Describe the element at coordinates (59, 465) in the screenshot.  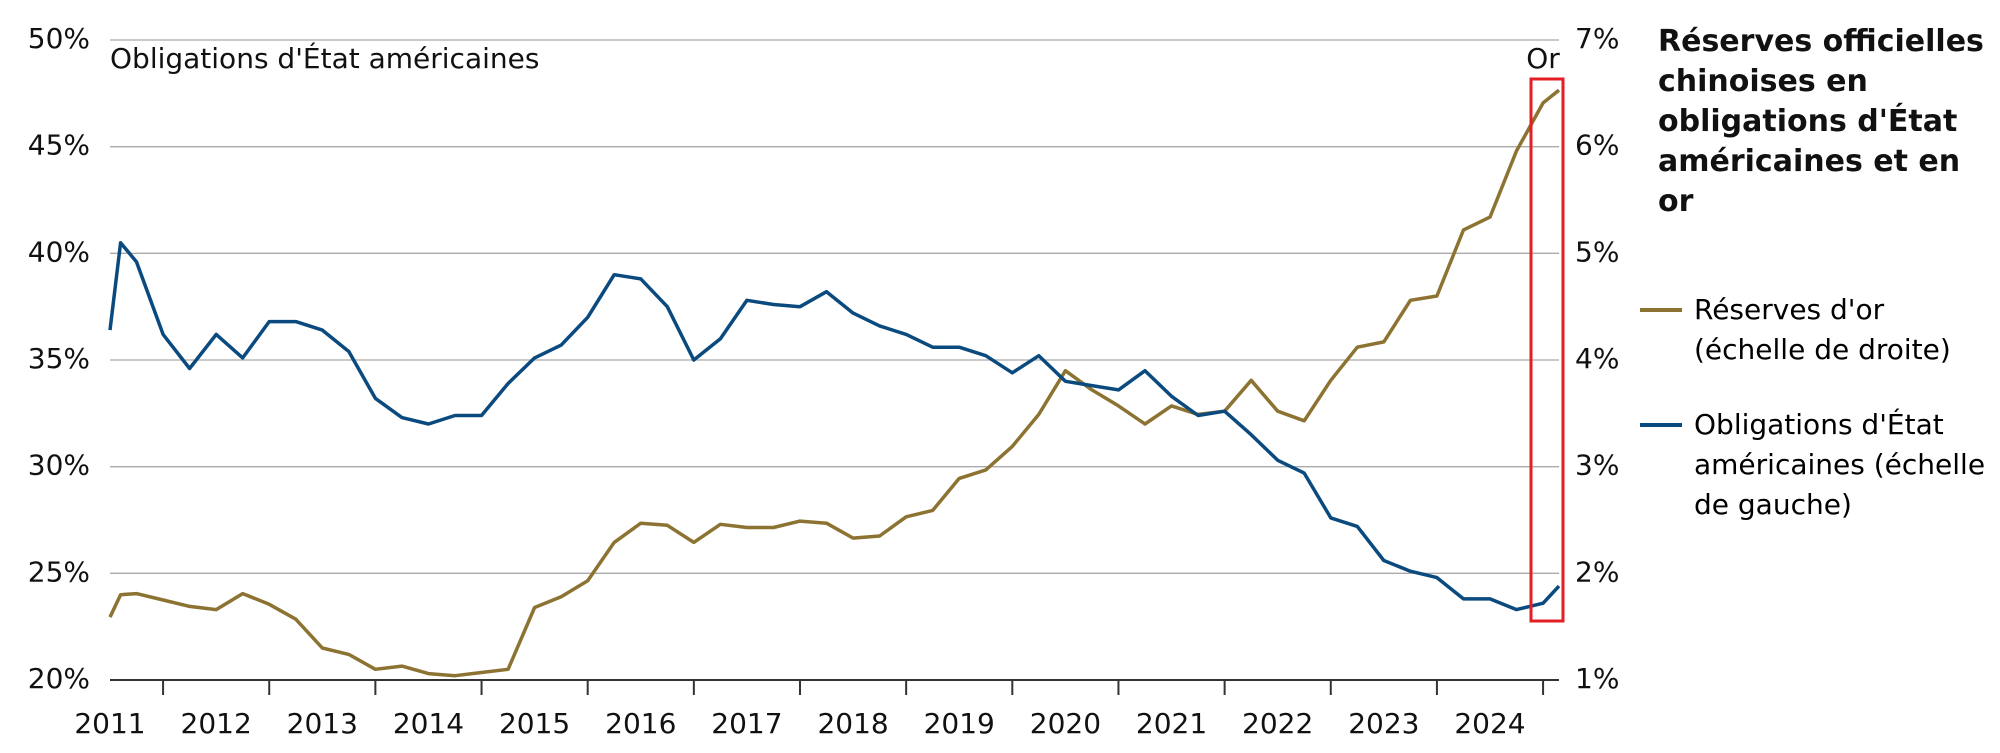
I see `y-tick-label: 30%` at that location.